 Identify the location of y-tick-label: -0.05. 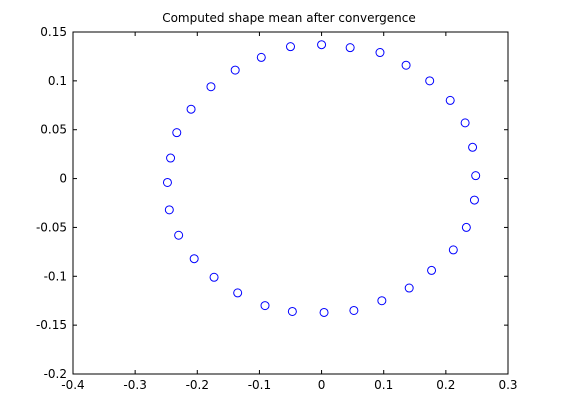
(51, 227).